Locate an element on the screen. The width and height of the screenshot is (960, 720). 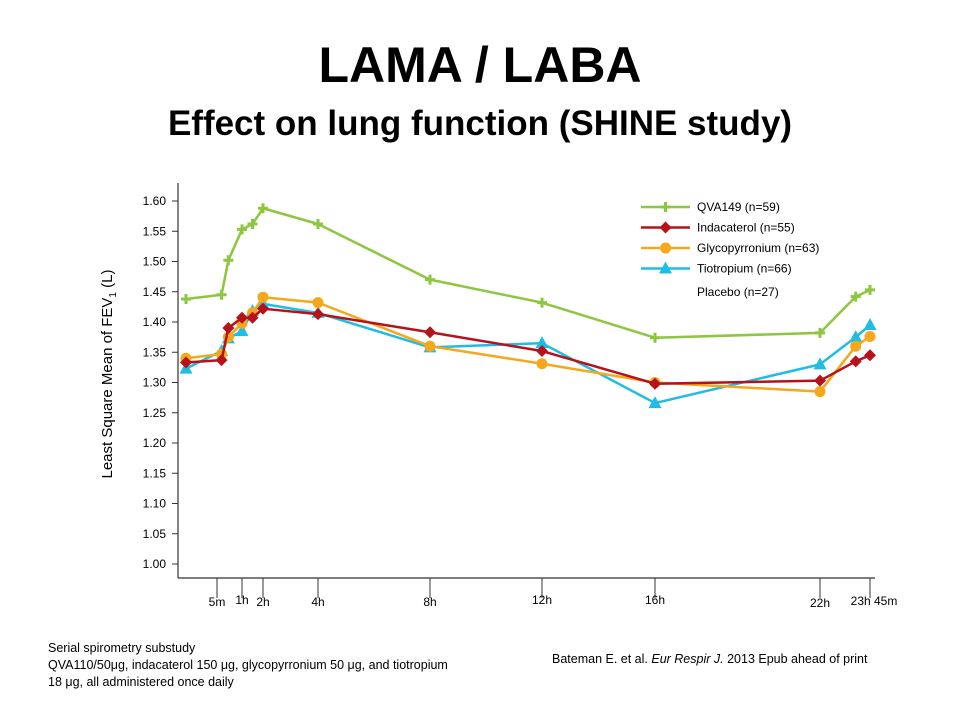
y-tick-label: 1.30 is located at coordinates (155, 383).